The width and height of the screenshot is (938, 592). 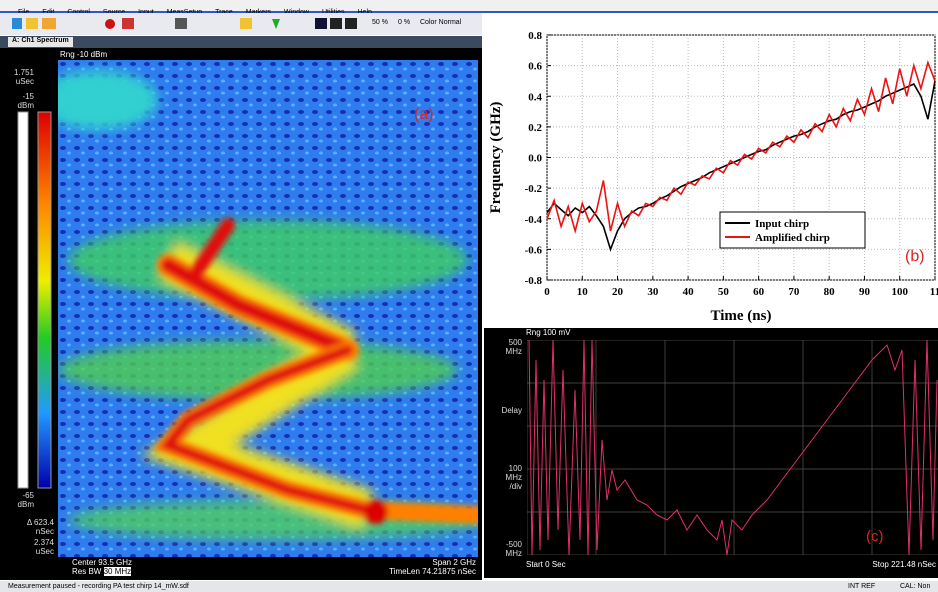 I want to click on toolbar-icons, so click(x=184, y=23).